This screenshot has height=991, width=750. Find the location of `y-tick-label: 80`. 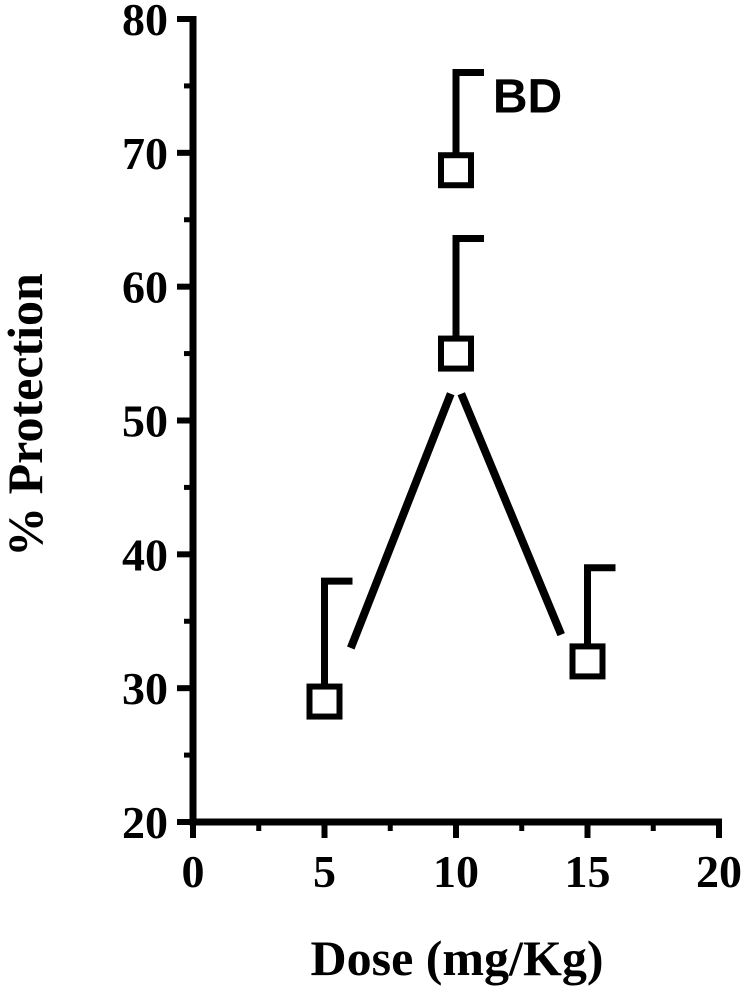

y-tick-label: 80 is located at coordinates (145, 22).